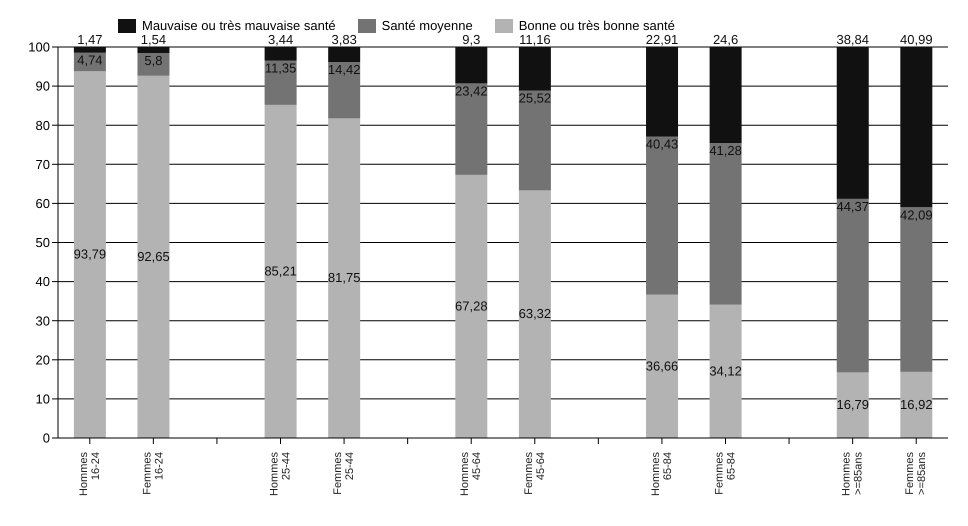 The width and height of the screenshot is (968, 526). I want to click on data-label: 81,75, so click(344, 278).